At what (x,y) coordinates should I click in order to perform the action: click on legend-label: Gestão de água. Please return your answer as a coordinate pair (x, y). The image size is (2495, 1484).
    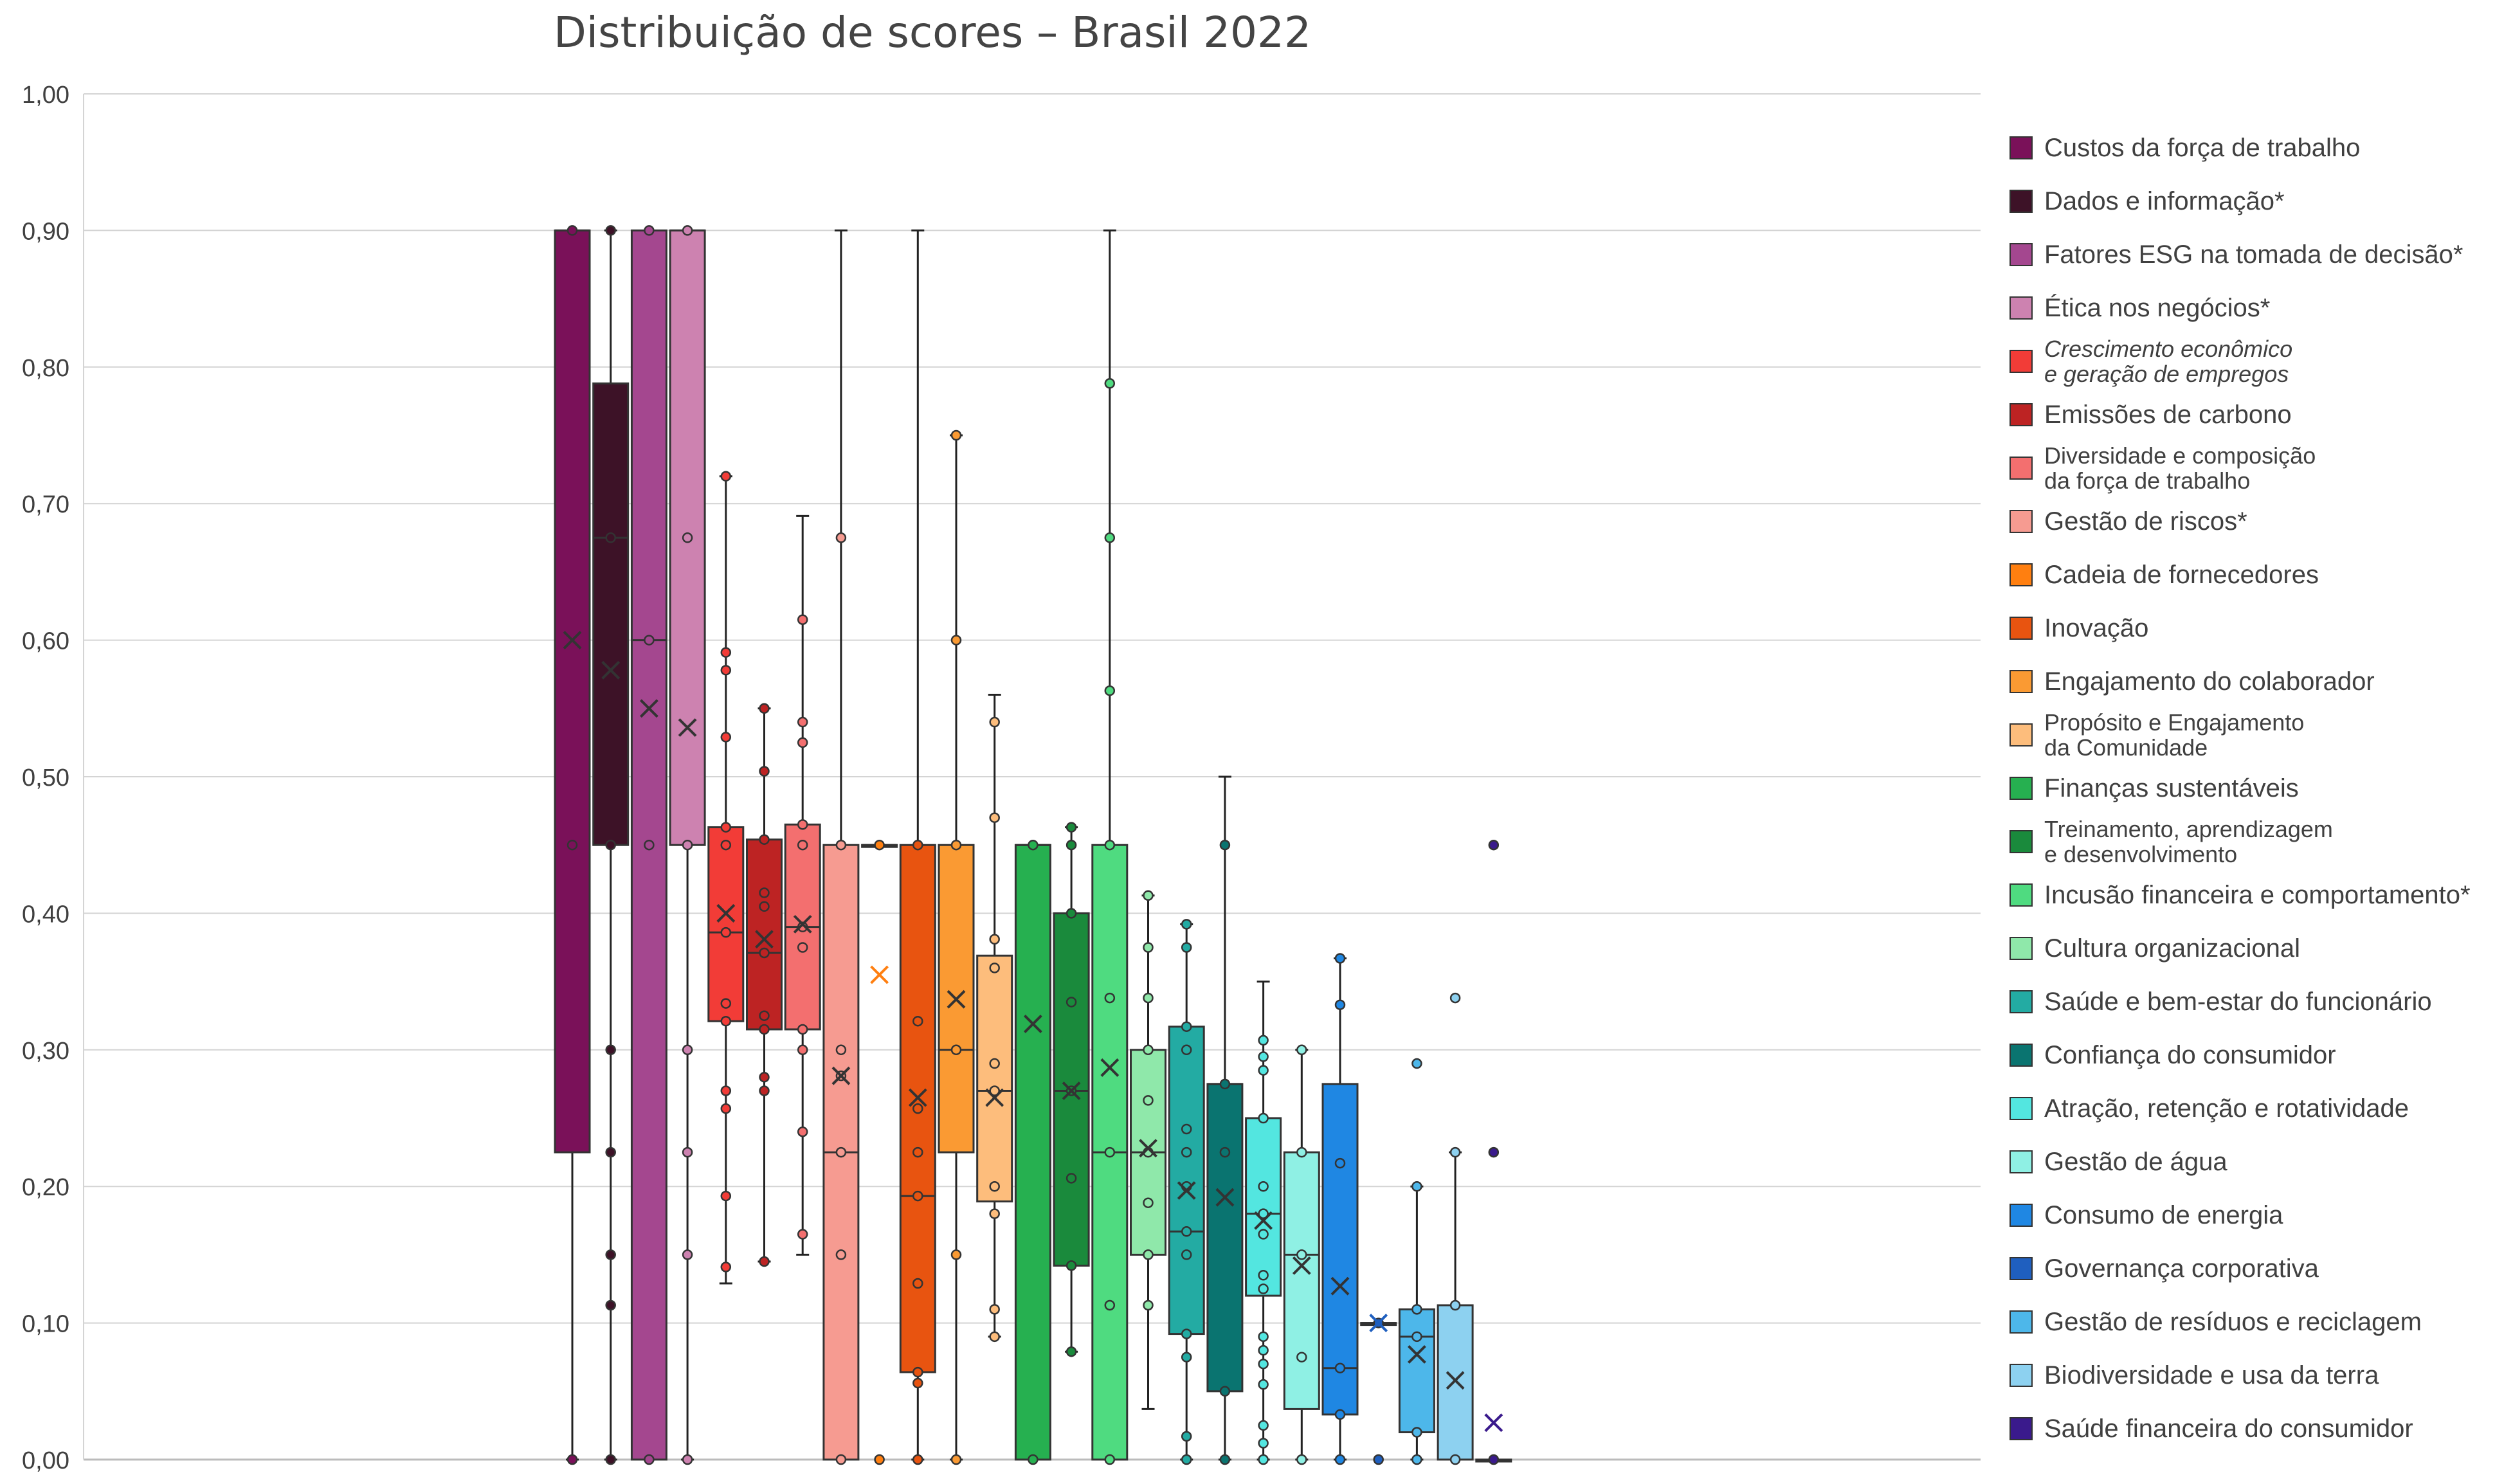
    Looking at the image, I should click on (2135, 1162).